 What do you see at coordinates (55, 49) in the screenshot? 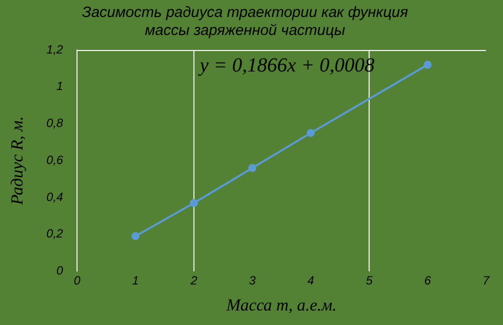
I see `y-tick-label: 1,2` at bounding box center [55, 49].